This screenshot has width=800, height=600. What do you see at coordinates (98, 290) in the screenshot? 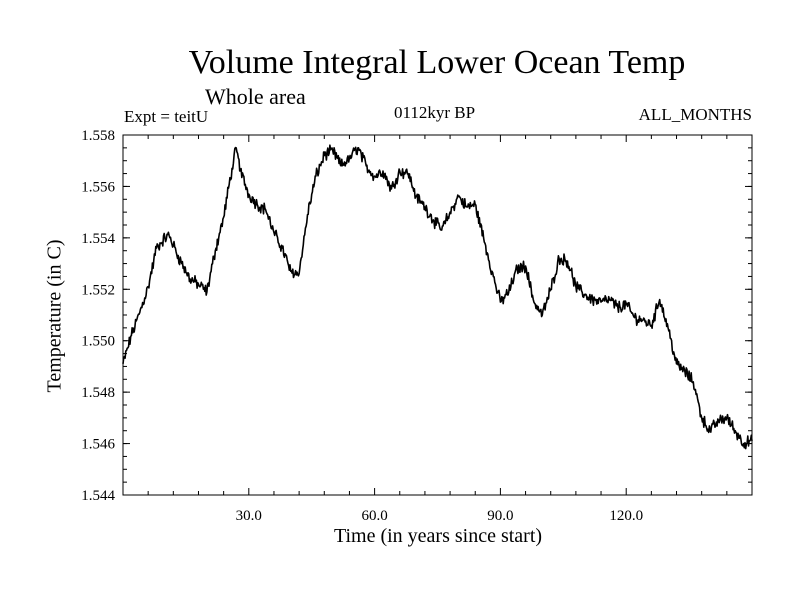
I see `y-tick-label: 1.552` at bounding box center [98, 290].